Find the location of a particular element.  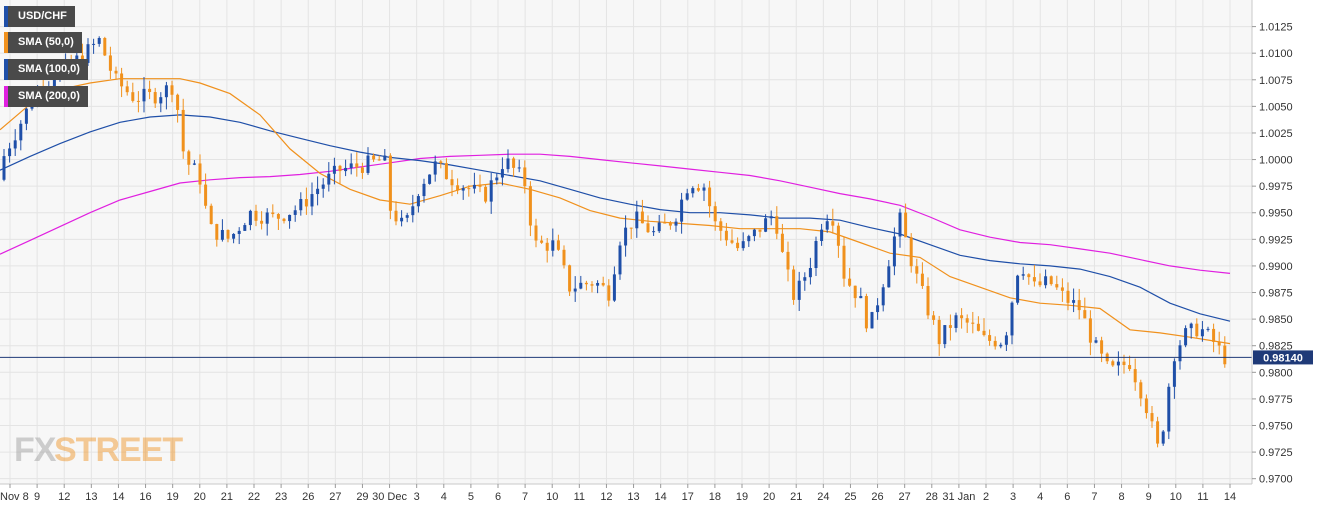

legend-label-sma100: SMA (100,0) is located at coordinates (49, 69).